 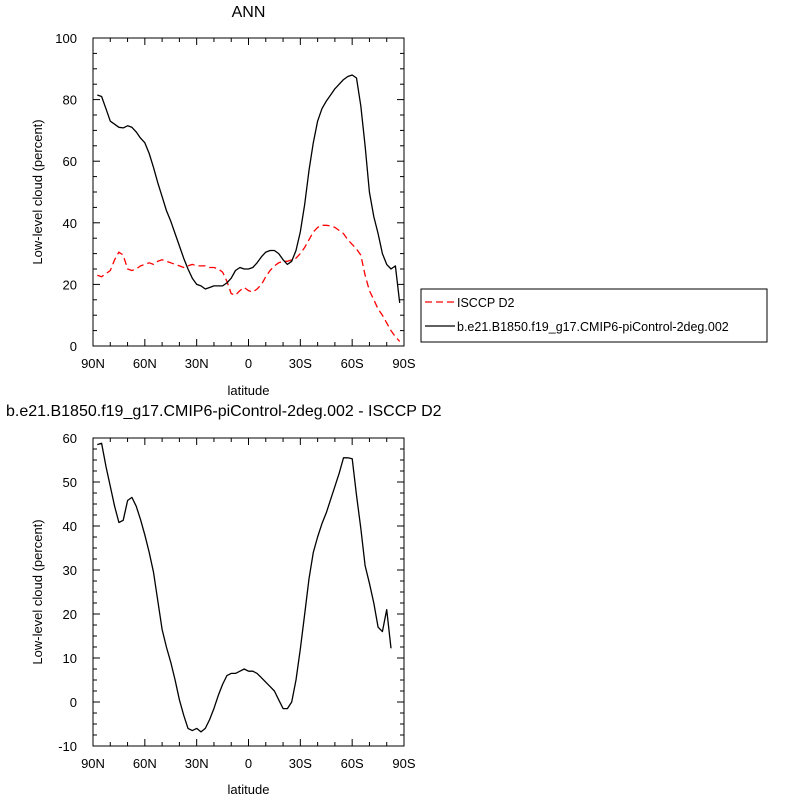 I want to click on chart-title: ANN, so click(x=249, y=12).